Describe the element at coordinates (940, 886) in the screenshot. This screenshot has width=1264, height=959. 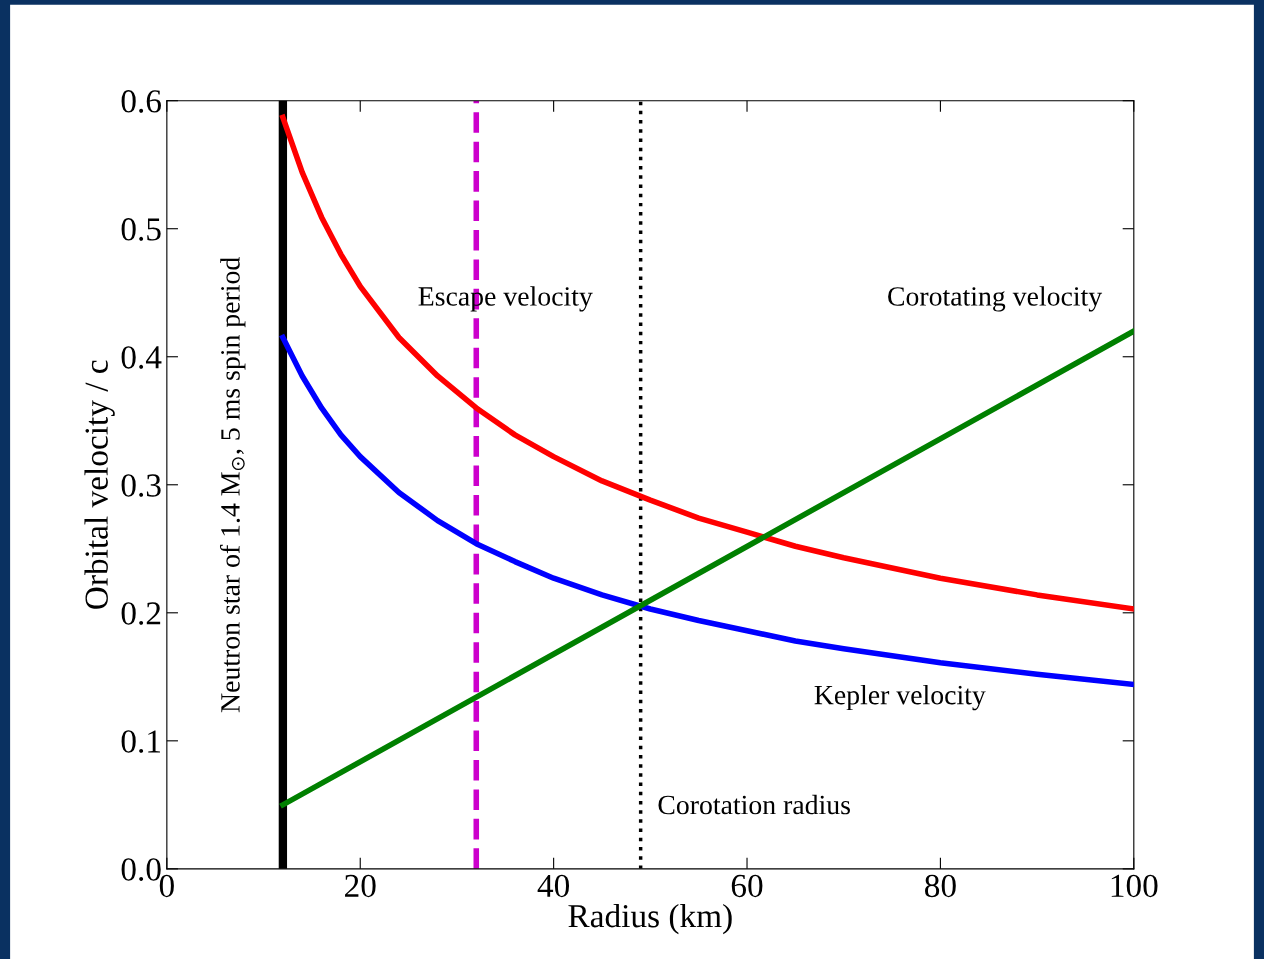
I see `x-tick-label: 80` at that location.